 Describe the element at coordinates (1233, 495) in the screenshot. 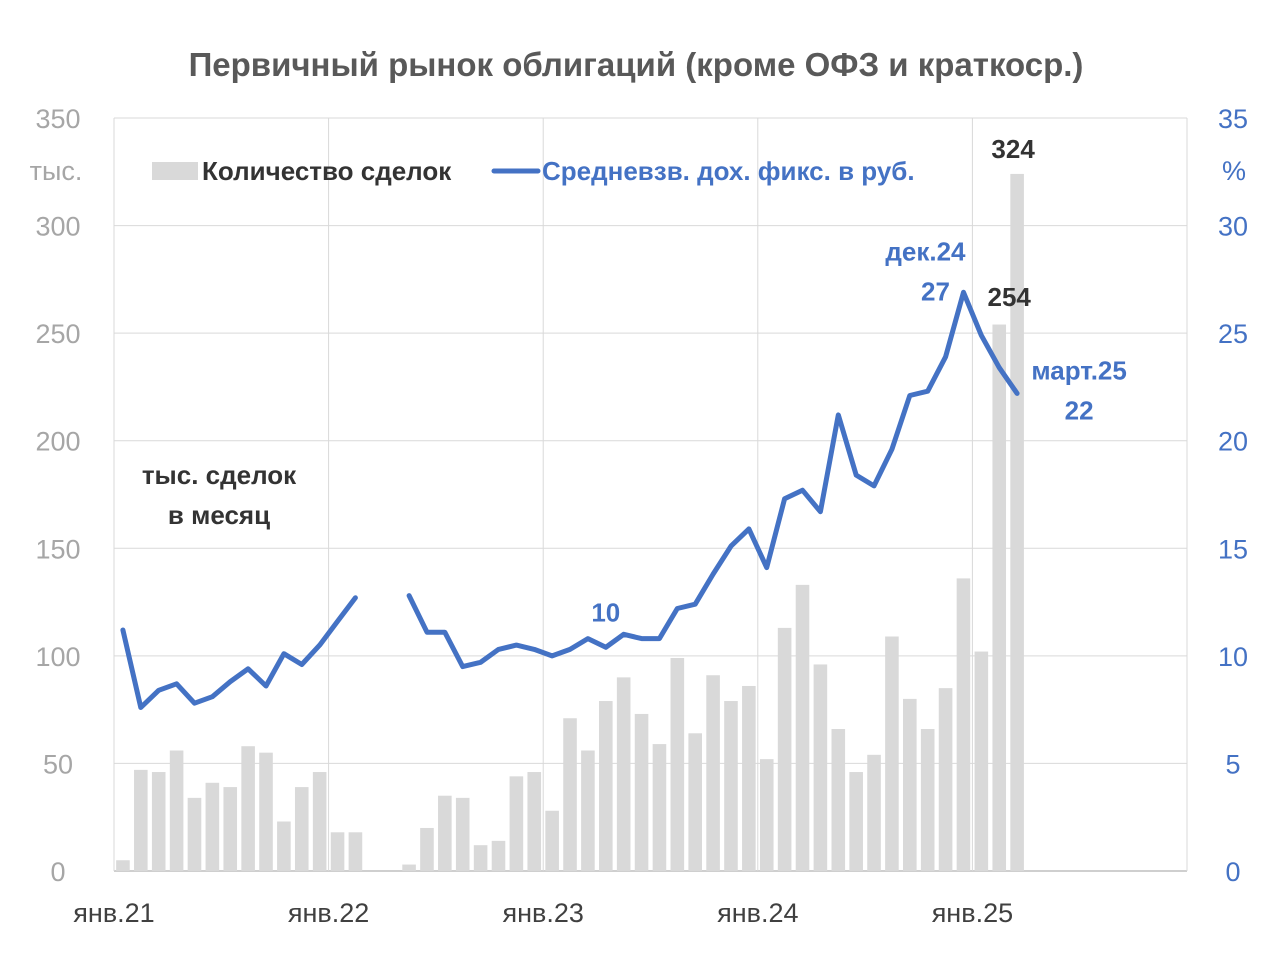

I see `right-axis: 0 5 10 15 20 25 30 35` at that location.